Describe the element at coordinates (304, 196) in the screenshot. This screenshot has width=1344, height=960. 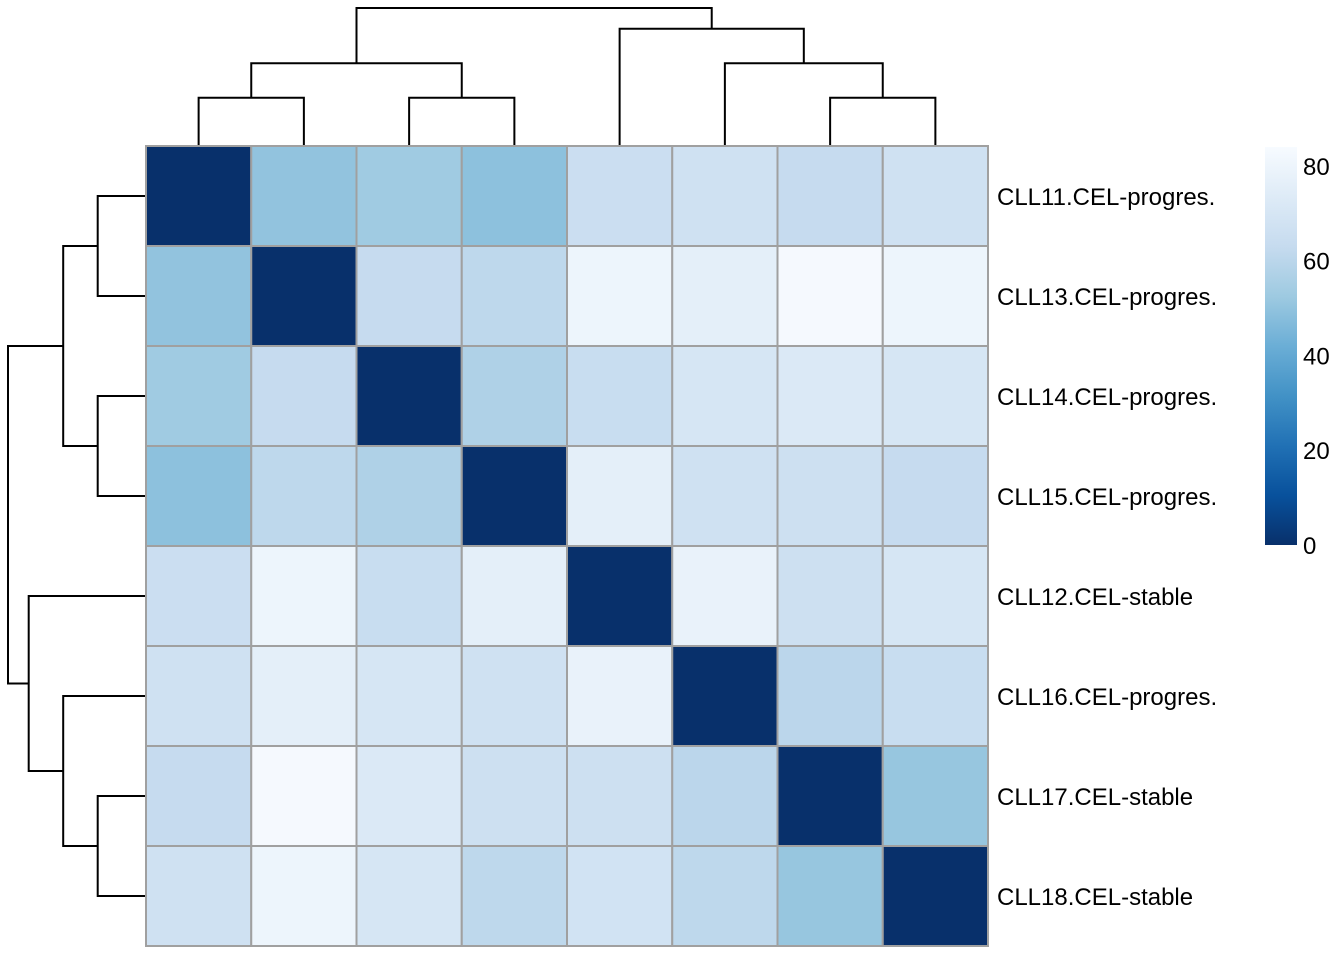
I see `heatmap-cell-r0-c1` at that location.